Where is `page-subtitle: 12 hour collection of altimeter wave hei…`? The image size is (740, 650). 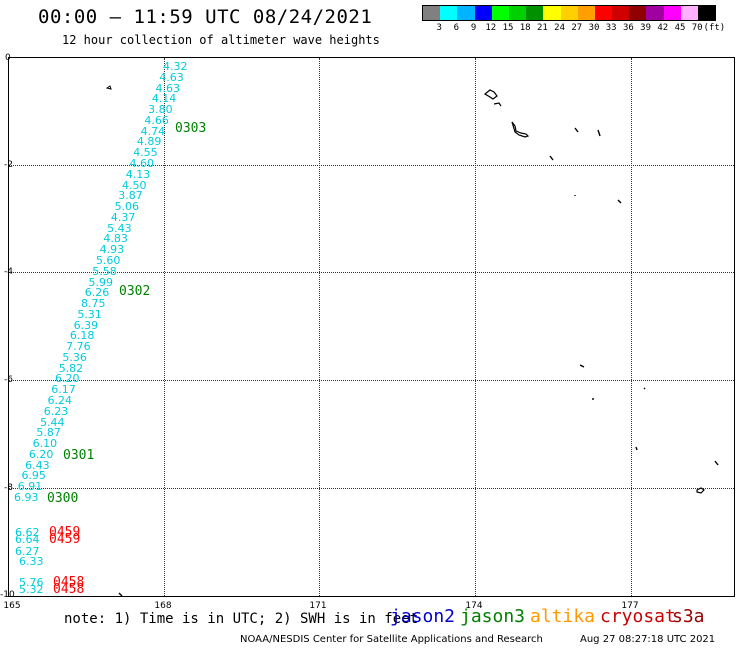
page-subtitle: 12 hour collection of altimeter wave hei… is located at coordinates (221, 40).